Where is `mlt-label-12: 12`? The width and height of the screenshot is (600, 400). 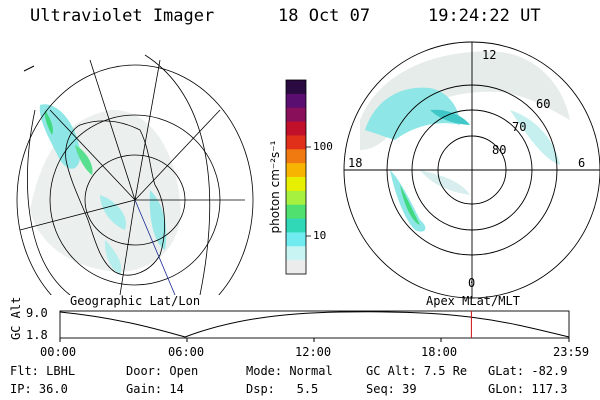
mlt-label-12: 12 is located at coordinates (489, 55).